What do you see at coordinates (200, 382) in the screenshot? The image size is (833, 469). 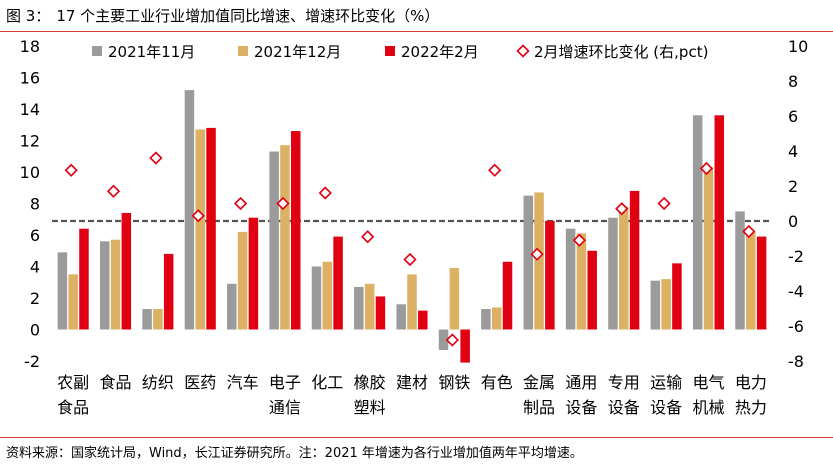 I see `category-label: 医药` at bounding box center [200, 382].